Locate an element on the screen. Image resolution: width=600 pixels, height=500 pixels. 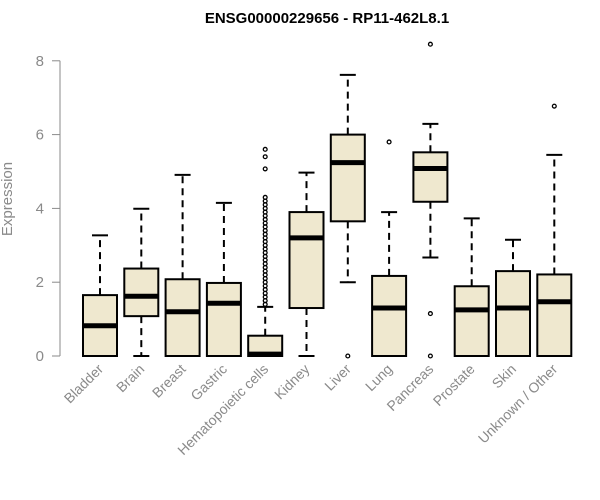
y-tick-label: 6 is located at coordinates (40, 135).